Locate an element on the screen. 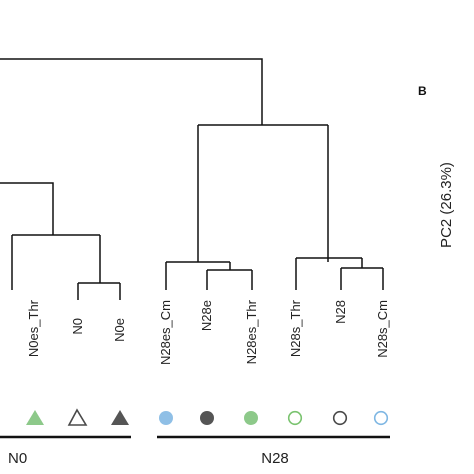 The image size is (474, 474). triangle-filled-gray-icon is located at coordinates (120, 417).